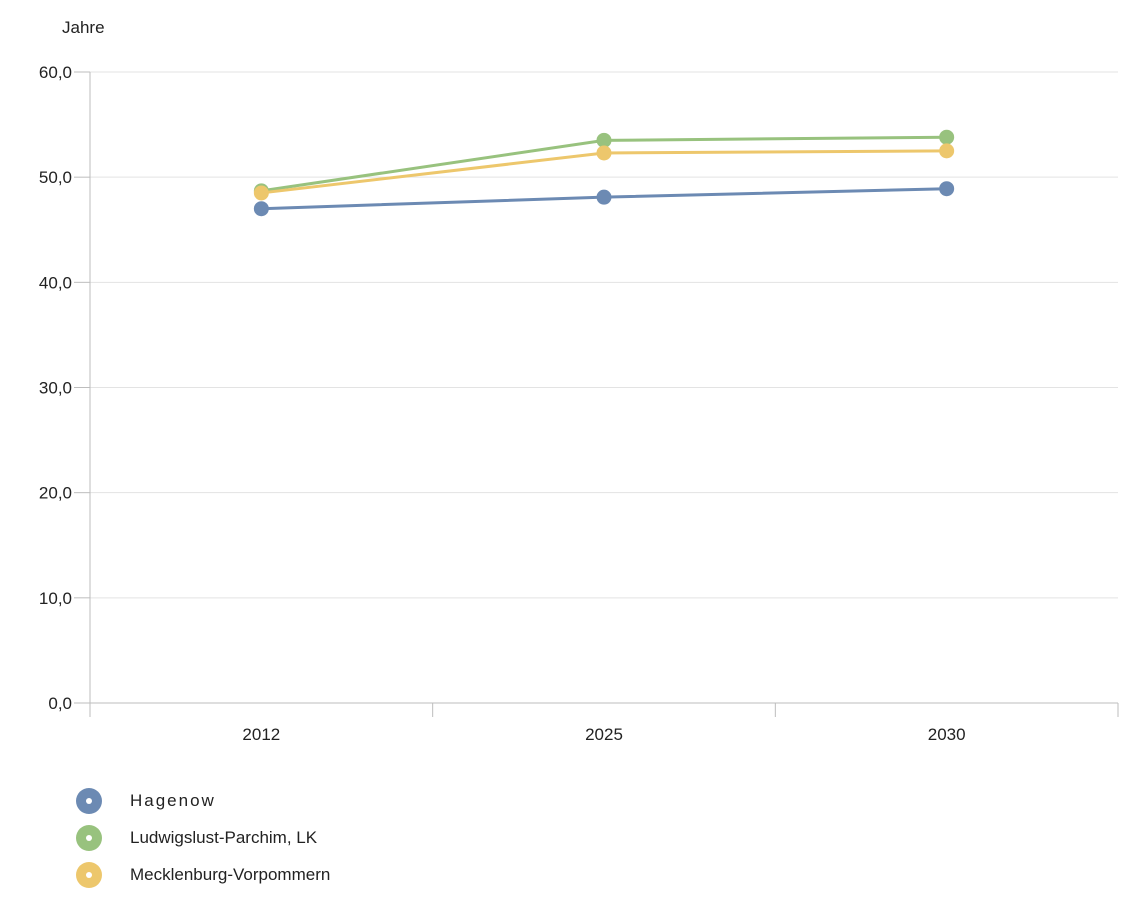 The height and width of the screenshot is (898, 1125). Describe the element at coordinates (224, 837) in the screenshot. I see `legend-label: Ludwigslust-Parchim, LK` at that location.